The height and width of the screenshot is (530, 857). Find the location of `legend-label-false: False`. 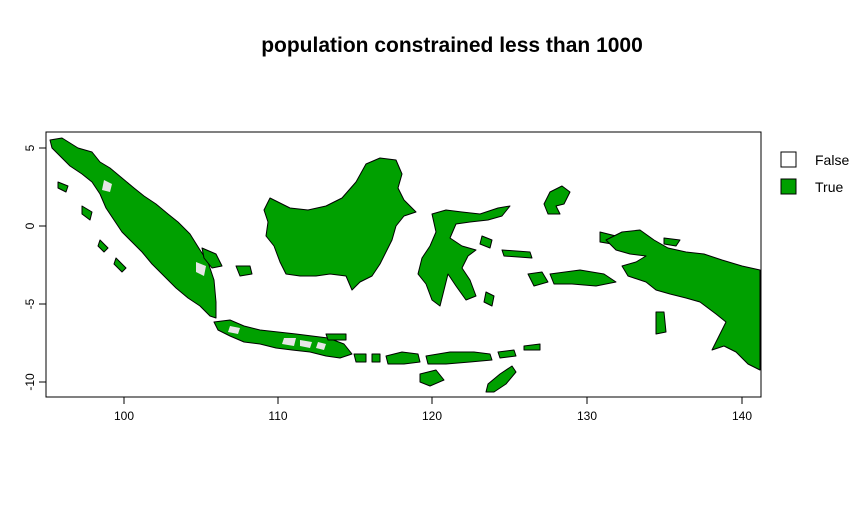

legend-label-false: False is located at coordinates (832, 160).